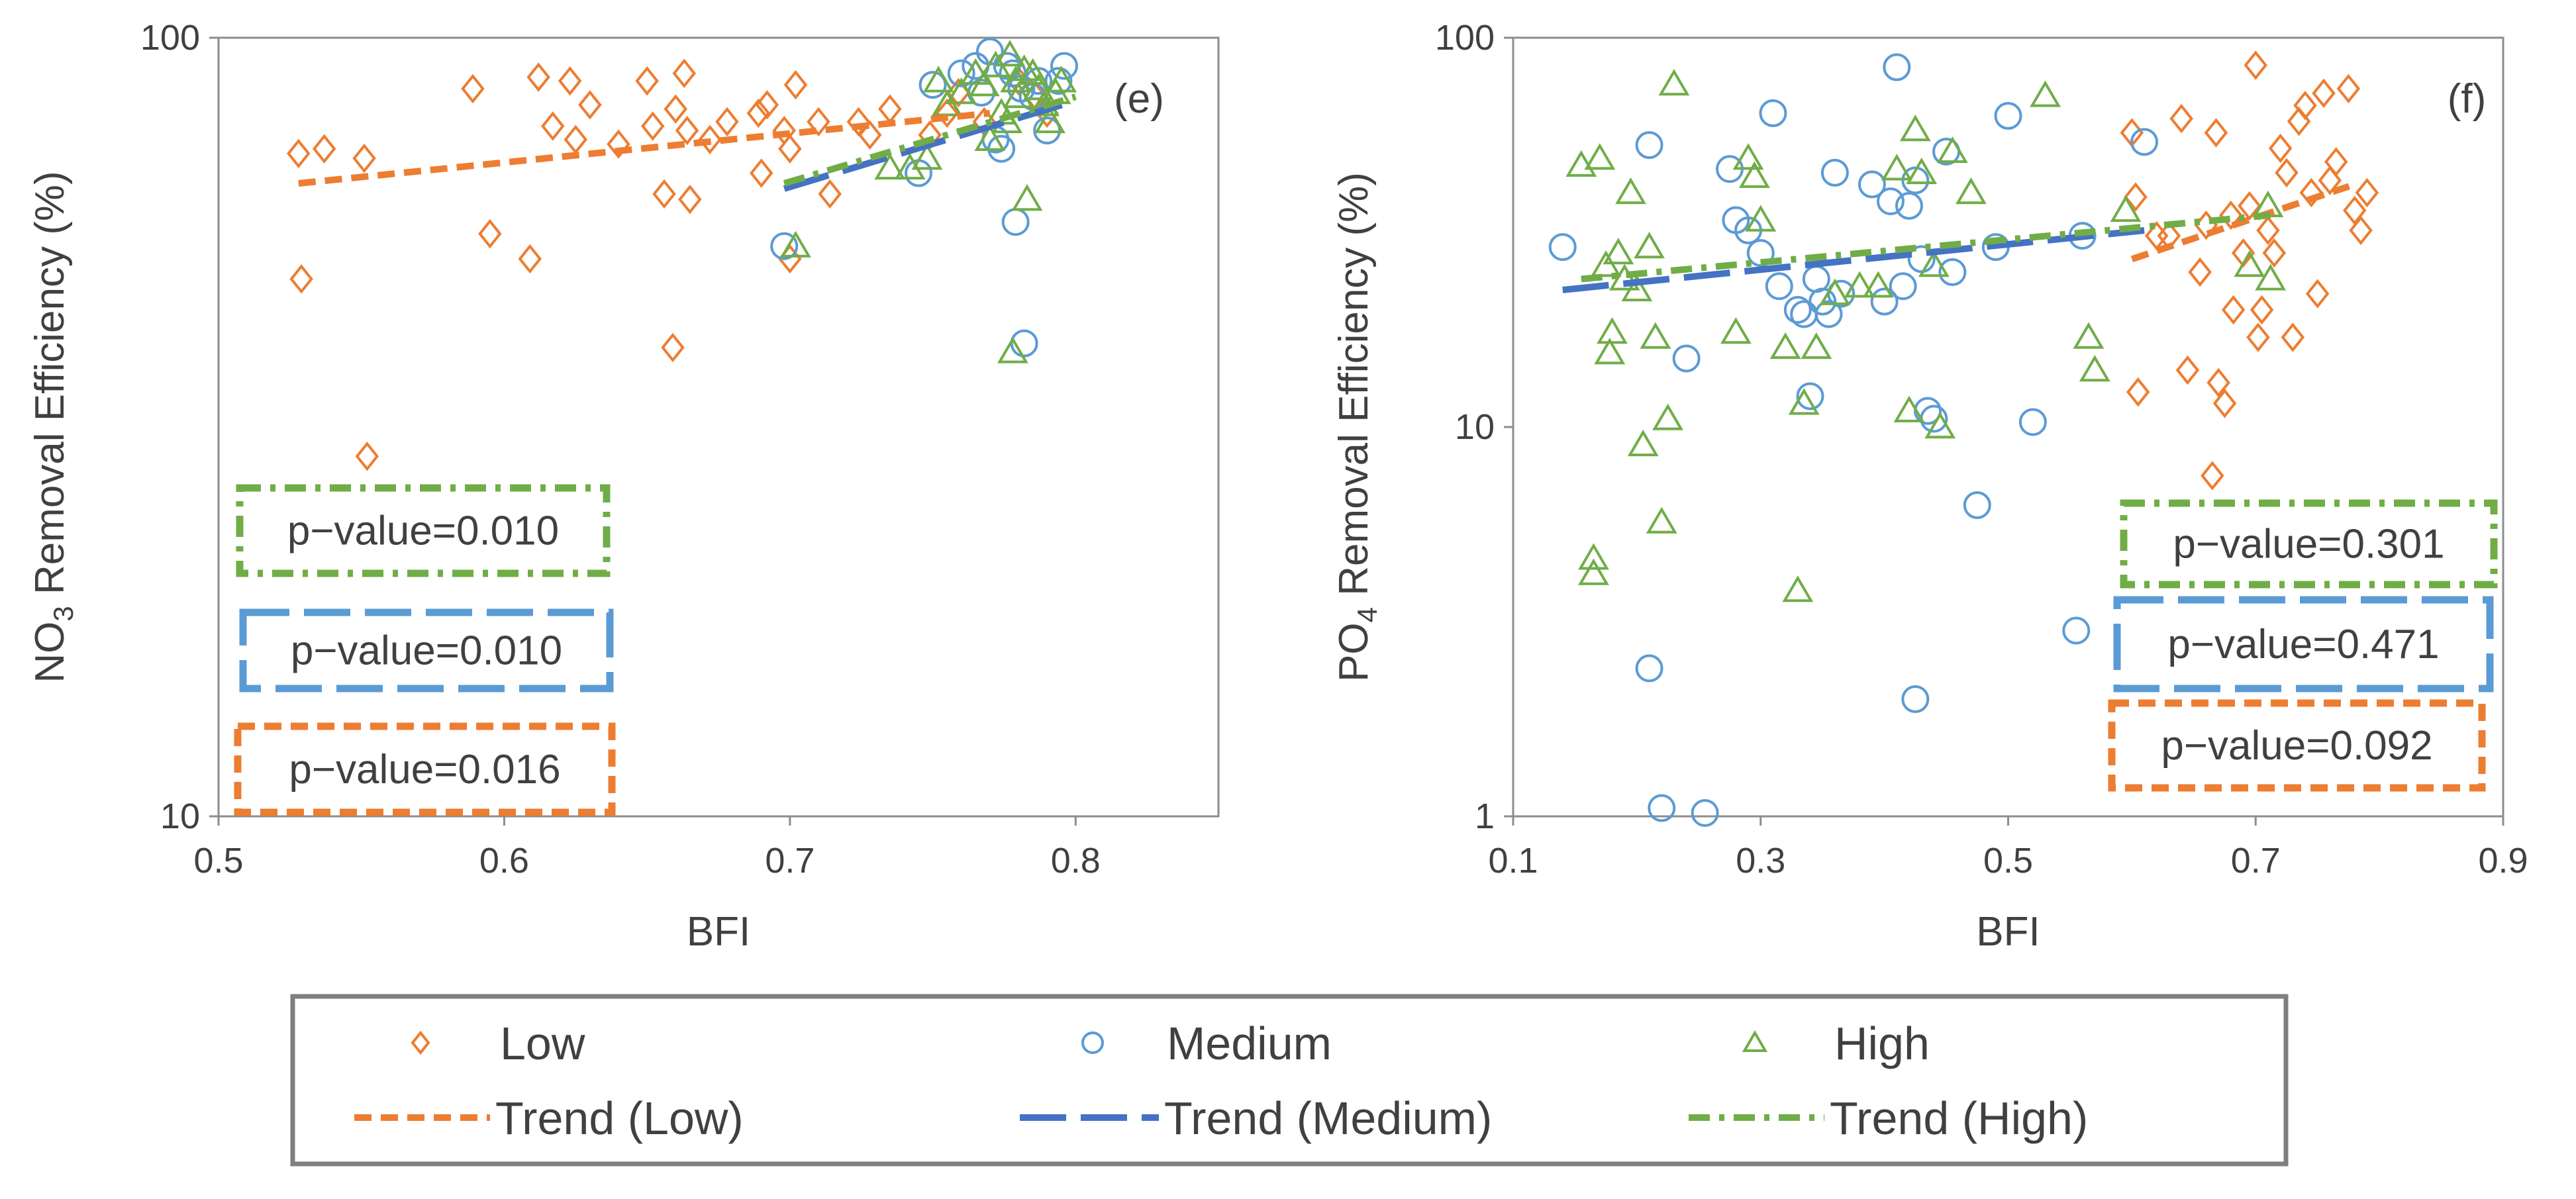 The image size is (2576, 1199). I want to click on x-axis-title: BFI, so click(2008, 932).